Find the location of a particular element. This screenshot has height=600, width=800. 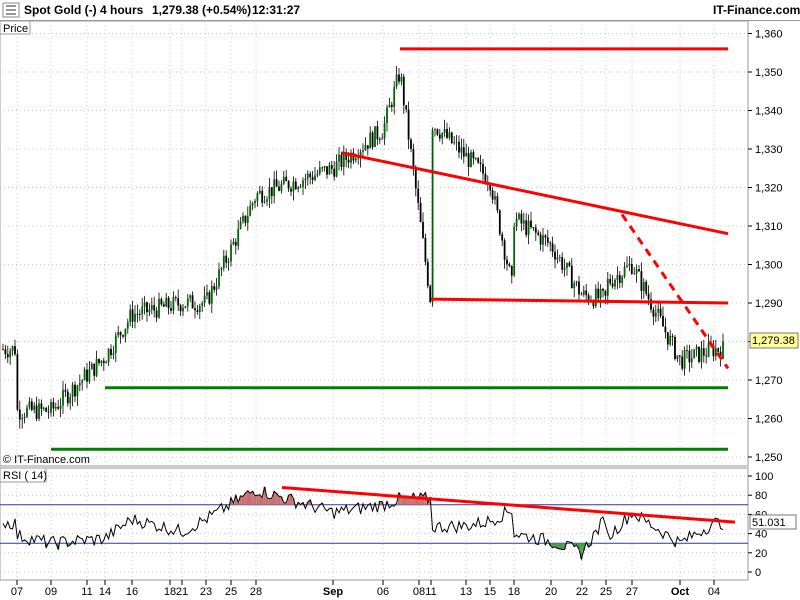

x-tick-label: 04 is located at coordinates (714, 592).